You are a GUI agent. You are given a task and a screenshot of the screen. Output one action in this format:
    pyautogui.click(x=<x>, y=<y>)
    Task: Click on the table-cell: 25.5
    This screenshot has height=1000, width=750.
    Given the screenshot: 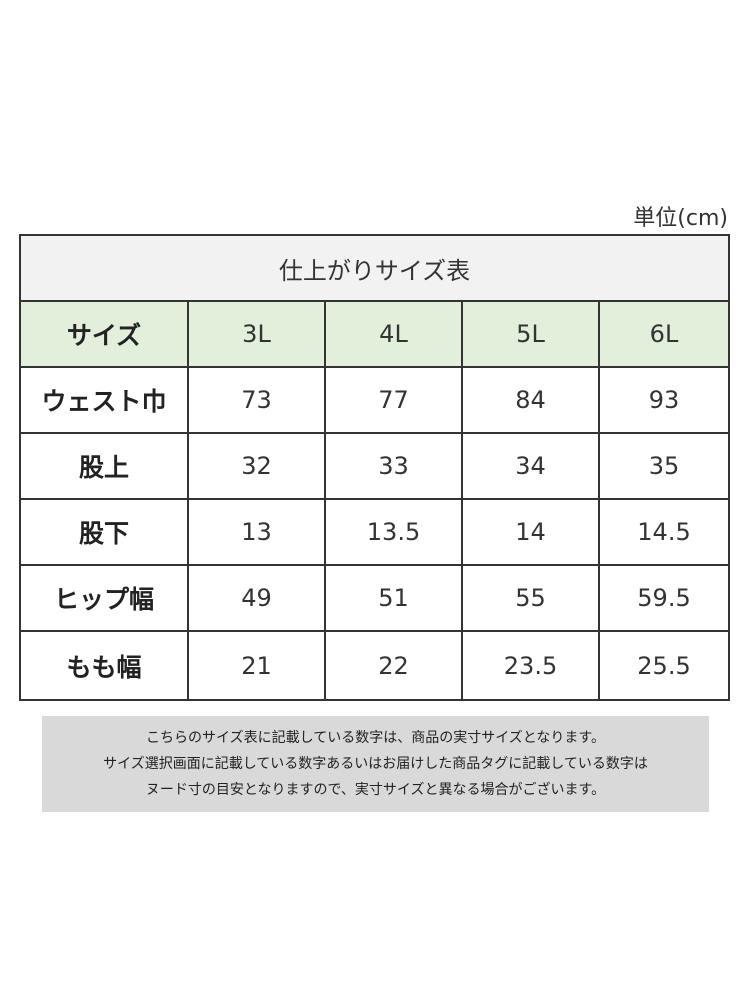 What is the action you would take?
    pyautogui.click(x=664, y=665)
    